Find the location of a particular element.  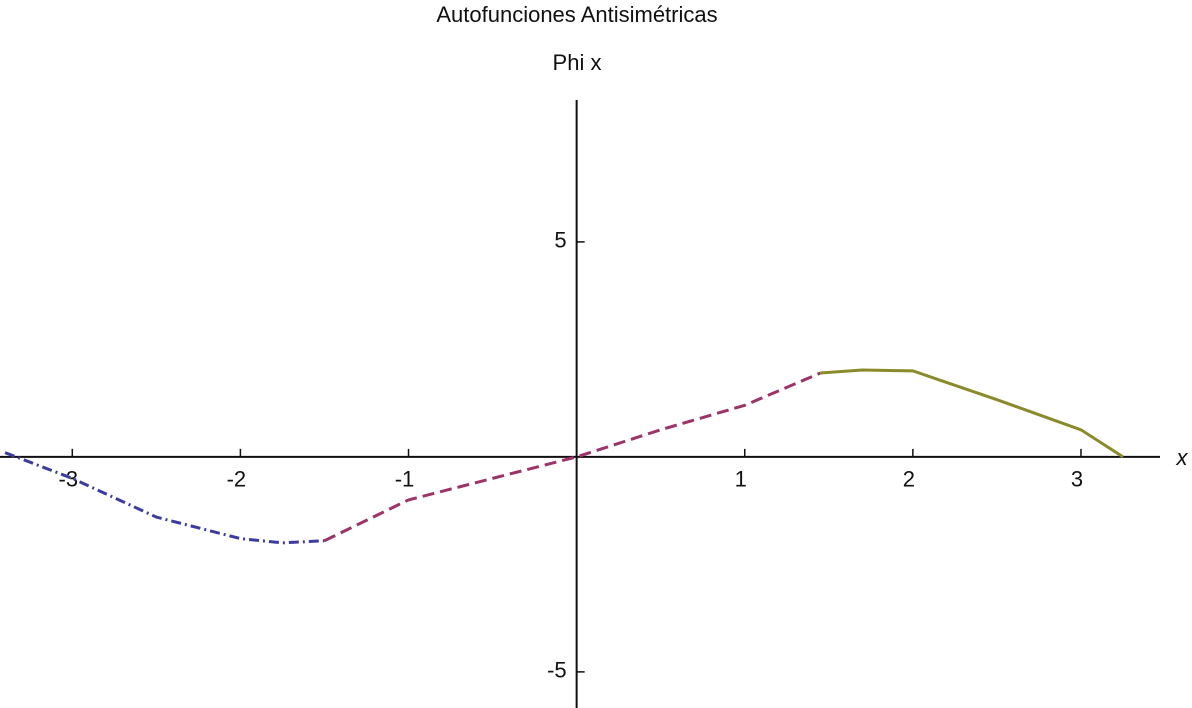

x-tick-label: -1 is located at coordinates (405, 479).